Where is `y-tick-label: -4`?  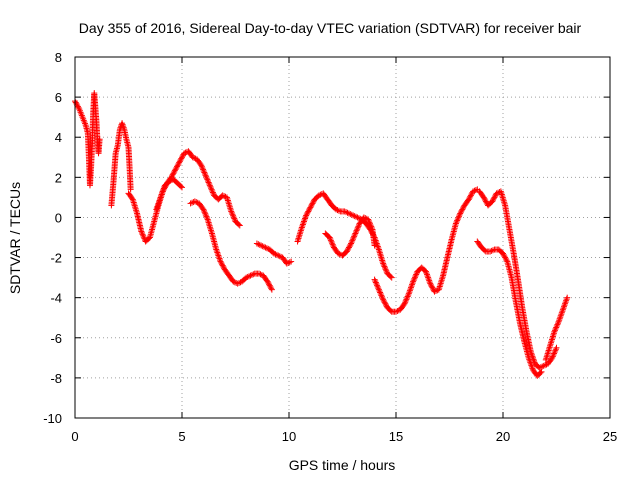
y-tick-label: -4 is located at coordinates (56, 298).